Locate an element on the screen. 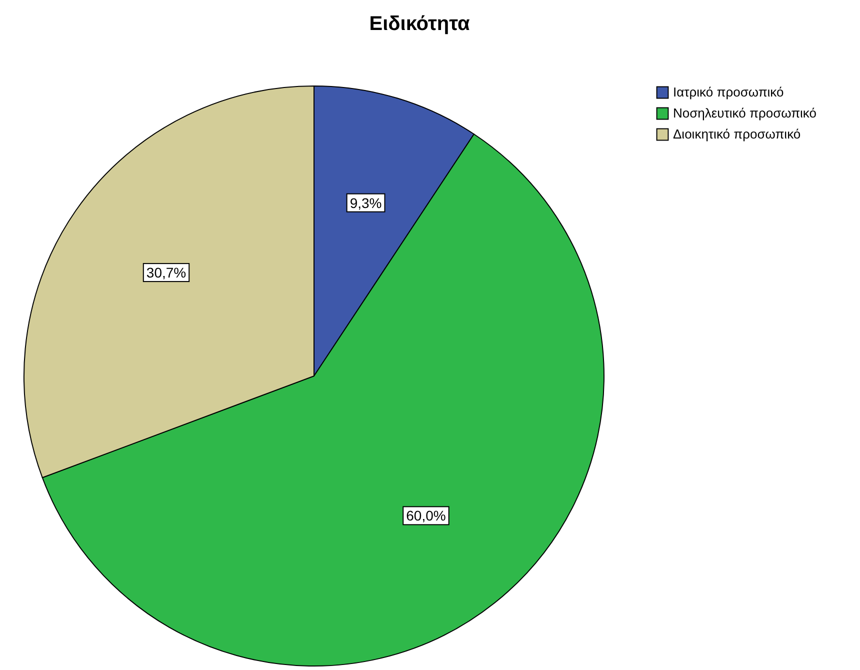 Image resolution: width=860 pixels, height=670 pixels. chart-title: Ειδικότητα is located at coordinates (419, 24).